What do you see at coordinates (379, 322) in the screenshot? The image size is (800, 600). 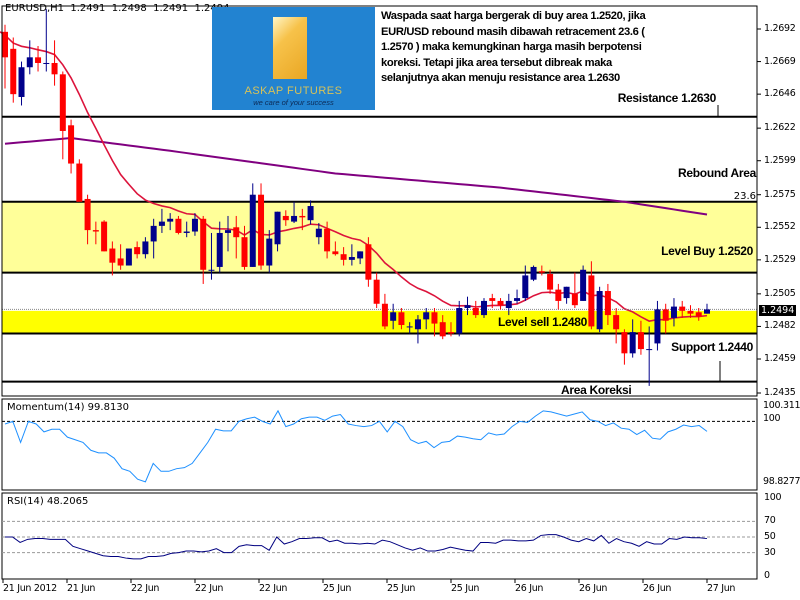 I see `sell-zone` at bounding box center [379, 322].